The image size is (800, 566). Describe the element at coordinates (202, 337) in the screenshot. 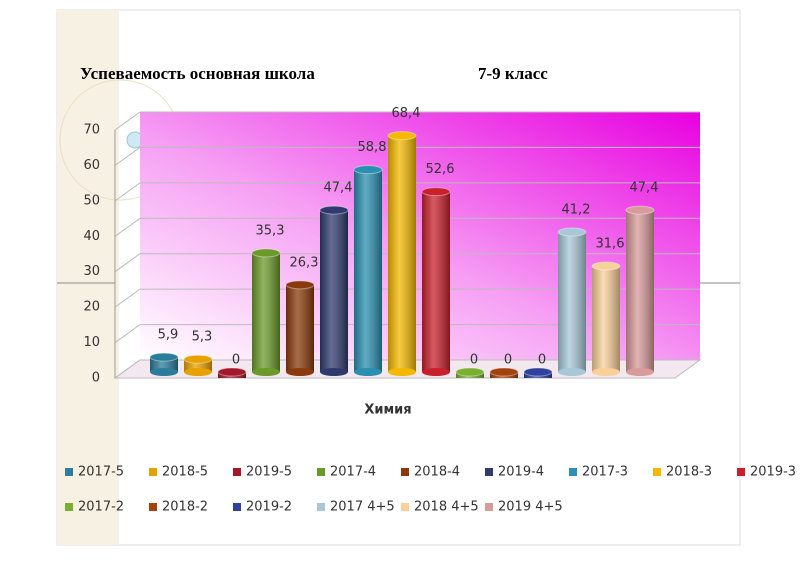

I see `data-label: 5,3` at that location.